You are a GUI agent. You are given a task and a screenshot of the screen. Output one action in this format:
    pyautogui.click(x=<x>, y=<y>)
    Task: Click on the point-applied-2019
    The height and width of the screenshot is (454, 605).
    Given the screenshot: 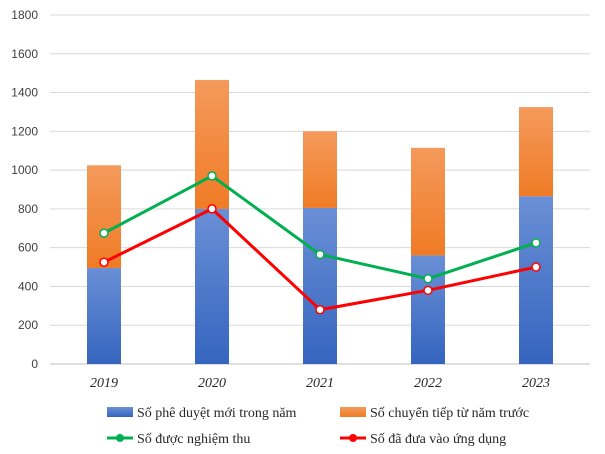 What is the action you would take?
    pyautogui.click(x=104, y=262)
    